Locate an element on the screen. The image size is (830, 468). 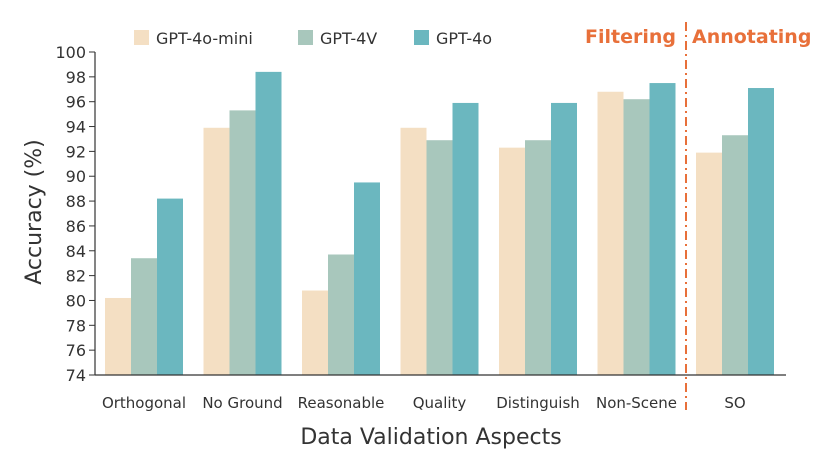
x-tick-label-no-ground: No Ground is located at coordinates (242, 403).